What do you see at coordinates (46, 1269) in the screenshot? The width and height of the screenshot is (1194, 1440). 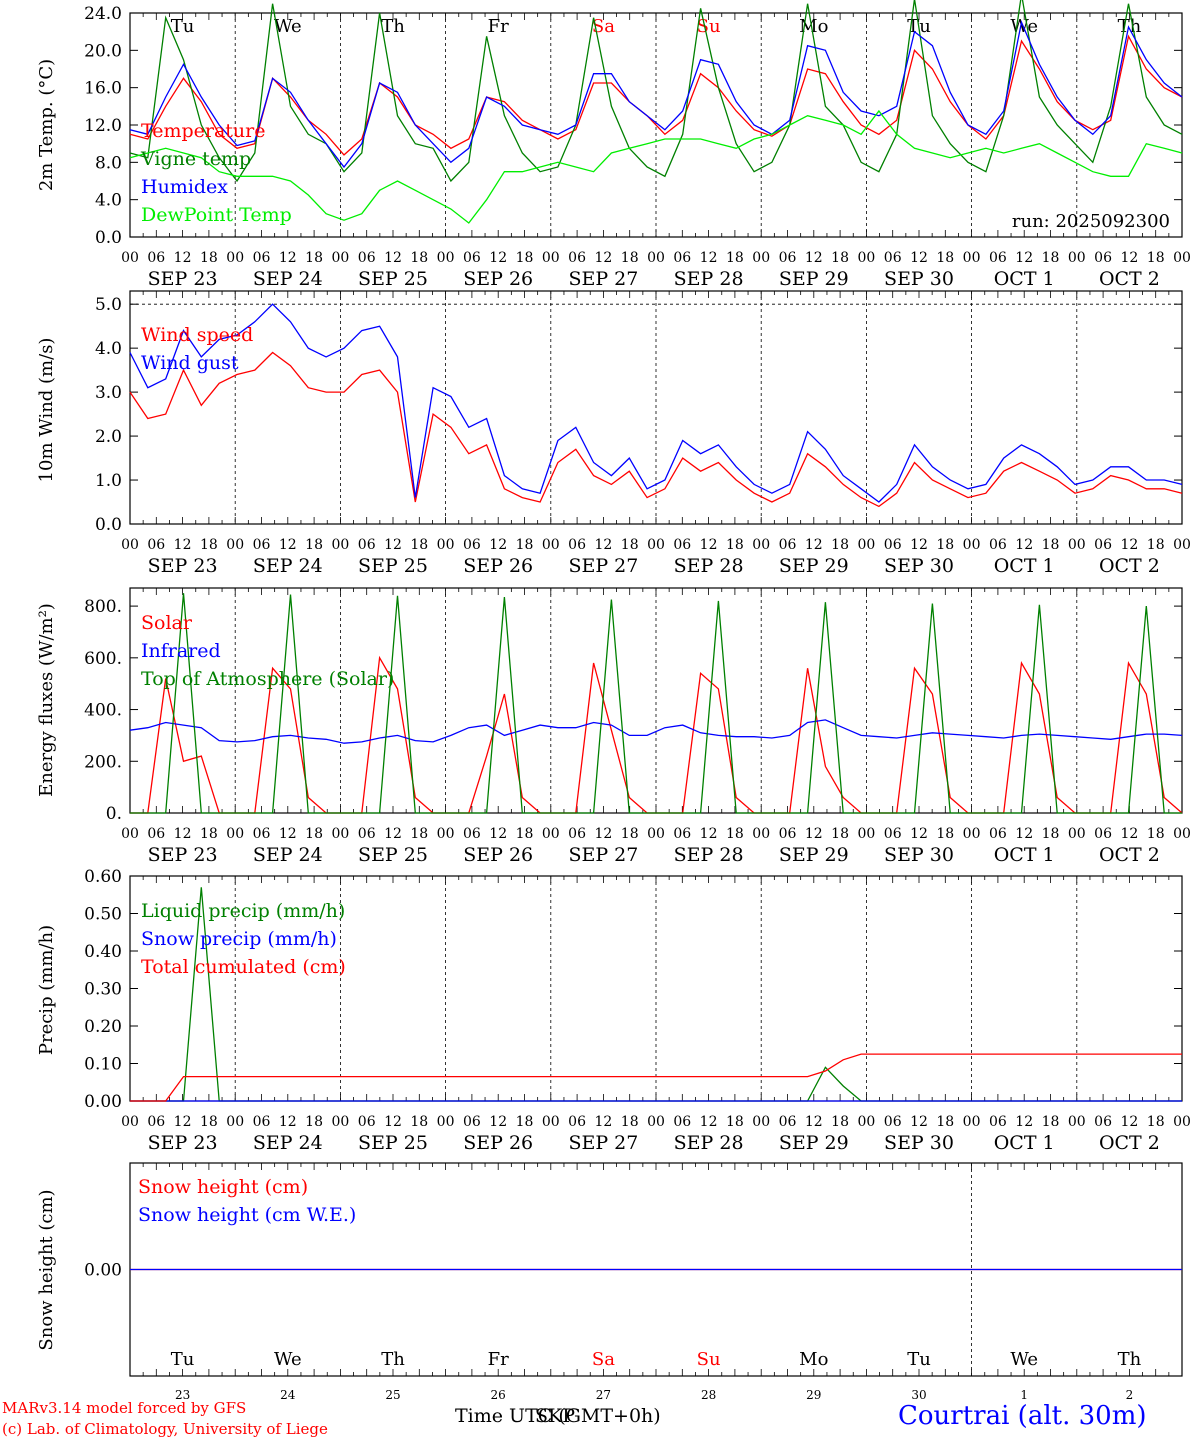 I see `y-axis-label: Snow height (cm)` at bounding box center [46, 1269].